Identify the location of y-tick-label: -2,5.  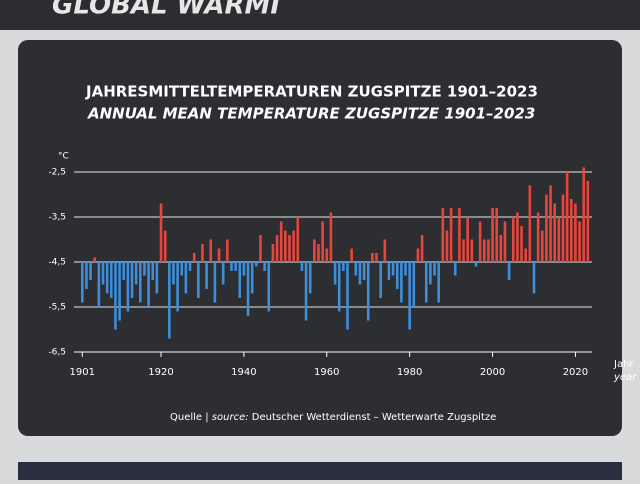
(57, 173).